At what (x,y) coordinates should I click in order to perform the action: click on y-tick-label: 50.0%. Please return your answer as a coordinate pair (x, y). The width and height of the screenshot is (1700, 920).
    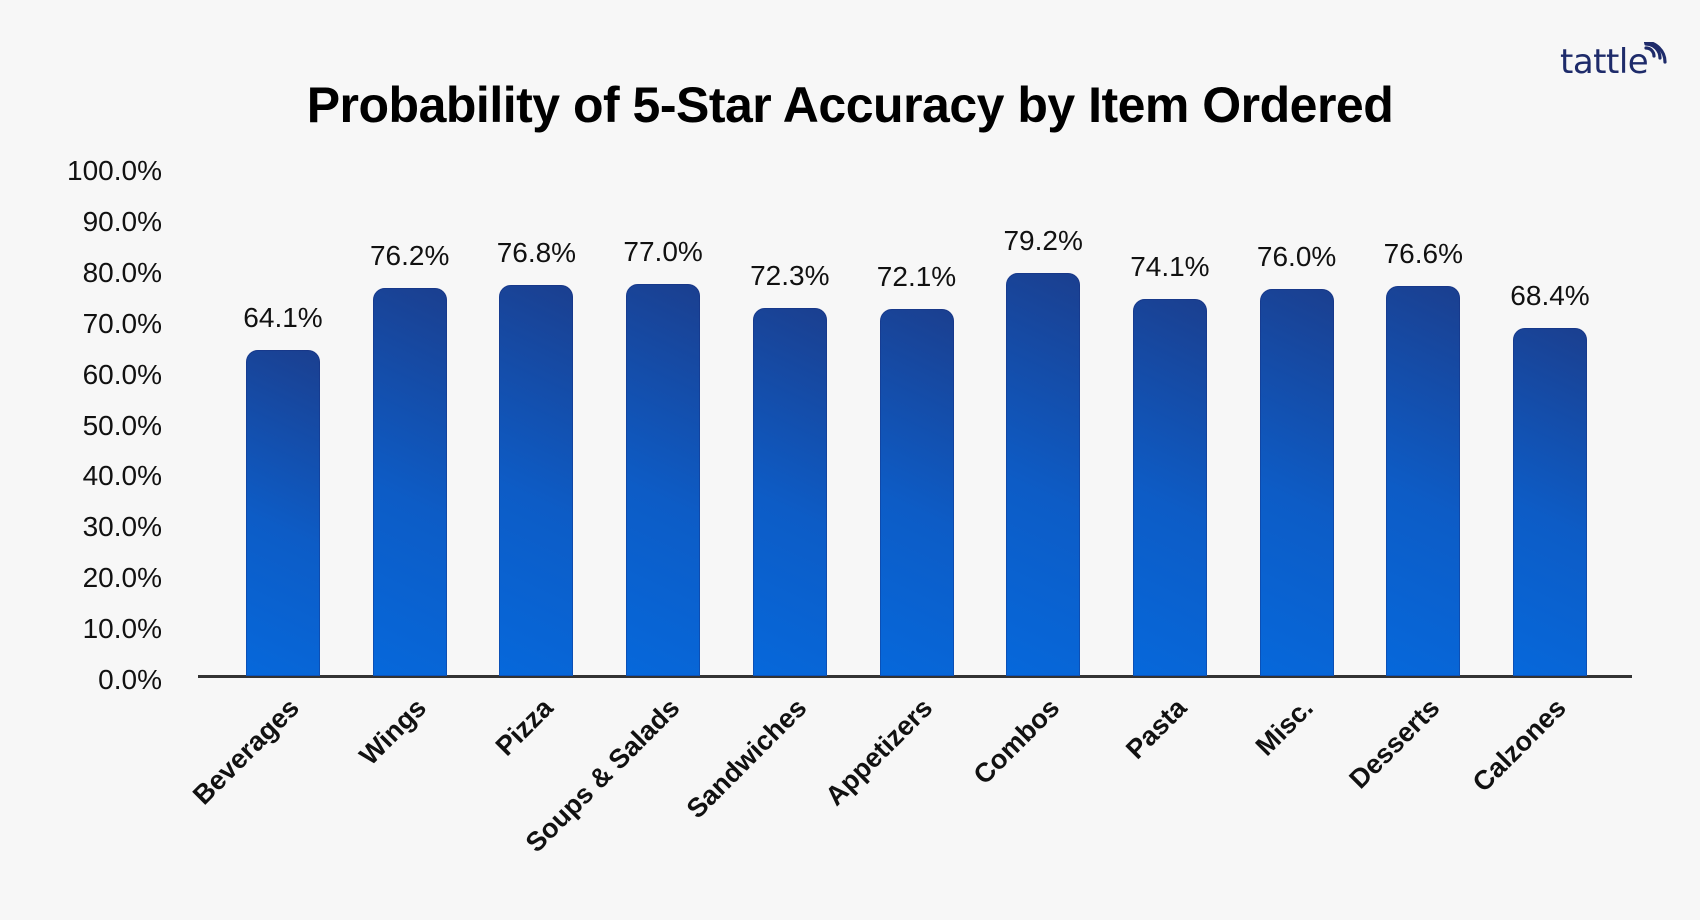
    Looking at the image, I should click on (122, 425).